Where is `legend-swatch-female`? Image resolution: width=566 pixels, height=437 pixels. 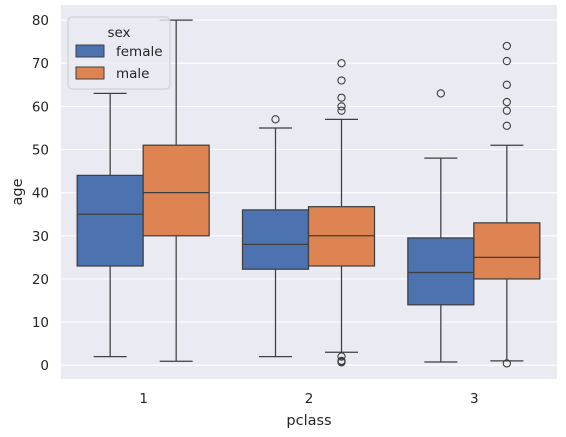 legend-swatch-female is located at coordinates (90, 51).